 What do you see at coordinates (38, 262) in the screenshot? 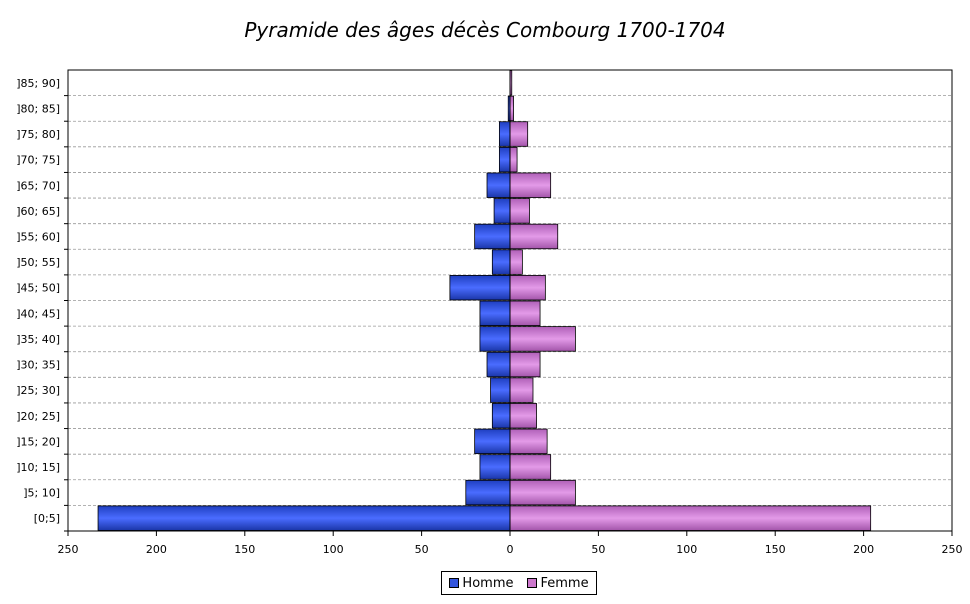
I see `y-tick-label: ]50; 55]` at bounding box center [38, 262].